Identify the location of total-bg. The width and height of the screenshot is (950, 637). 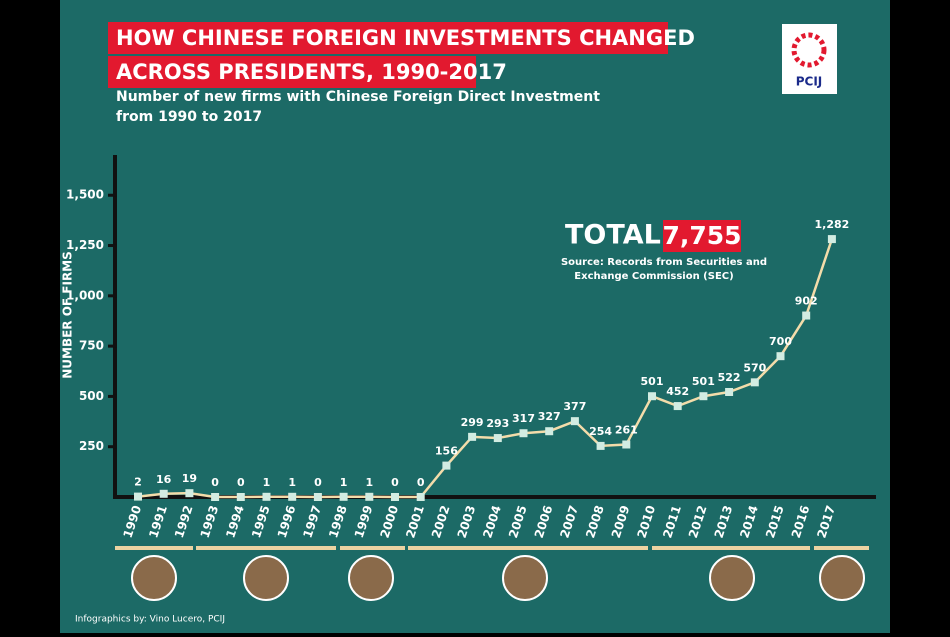
(702, 236).